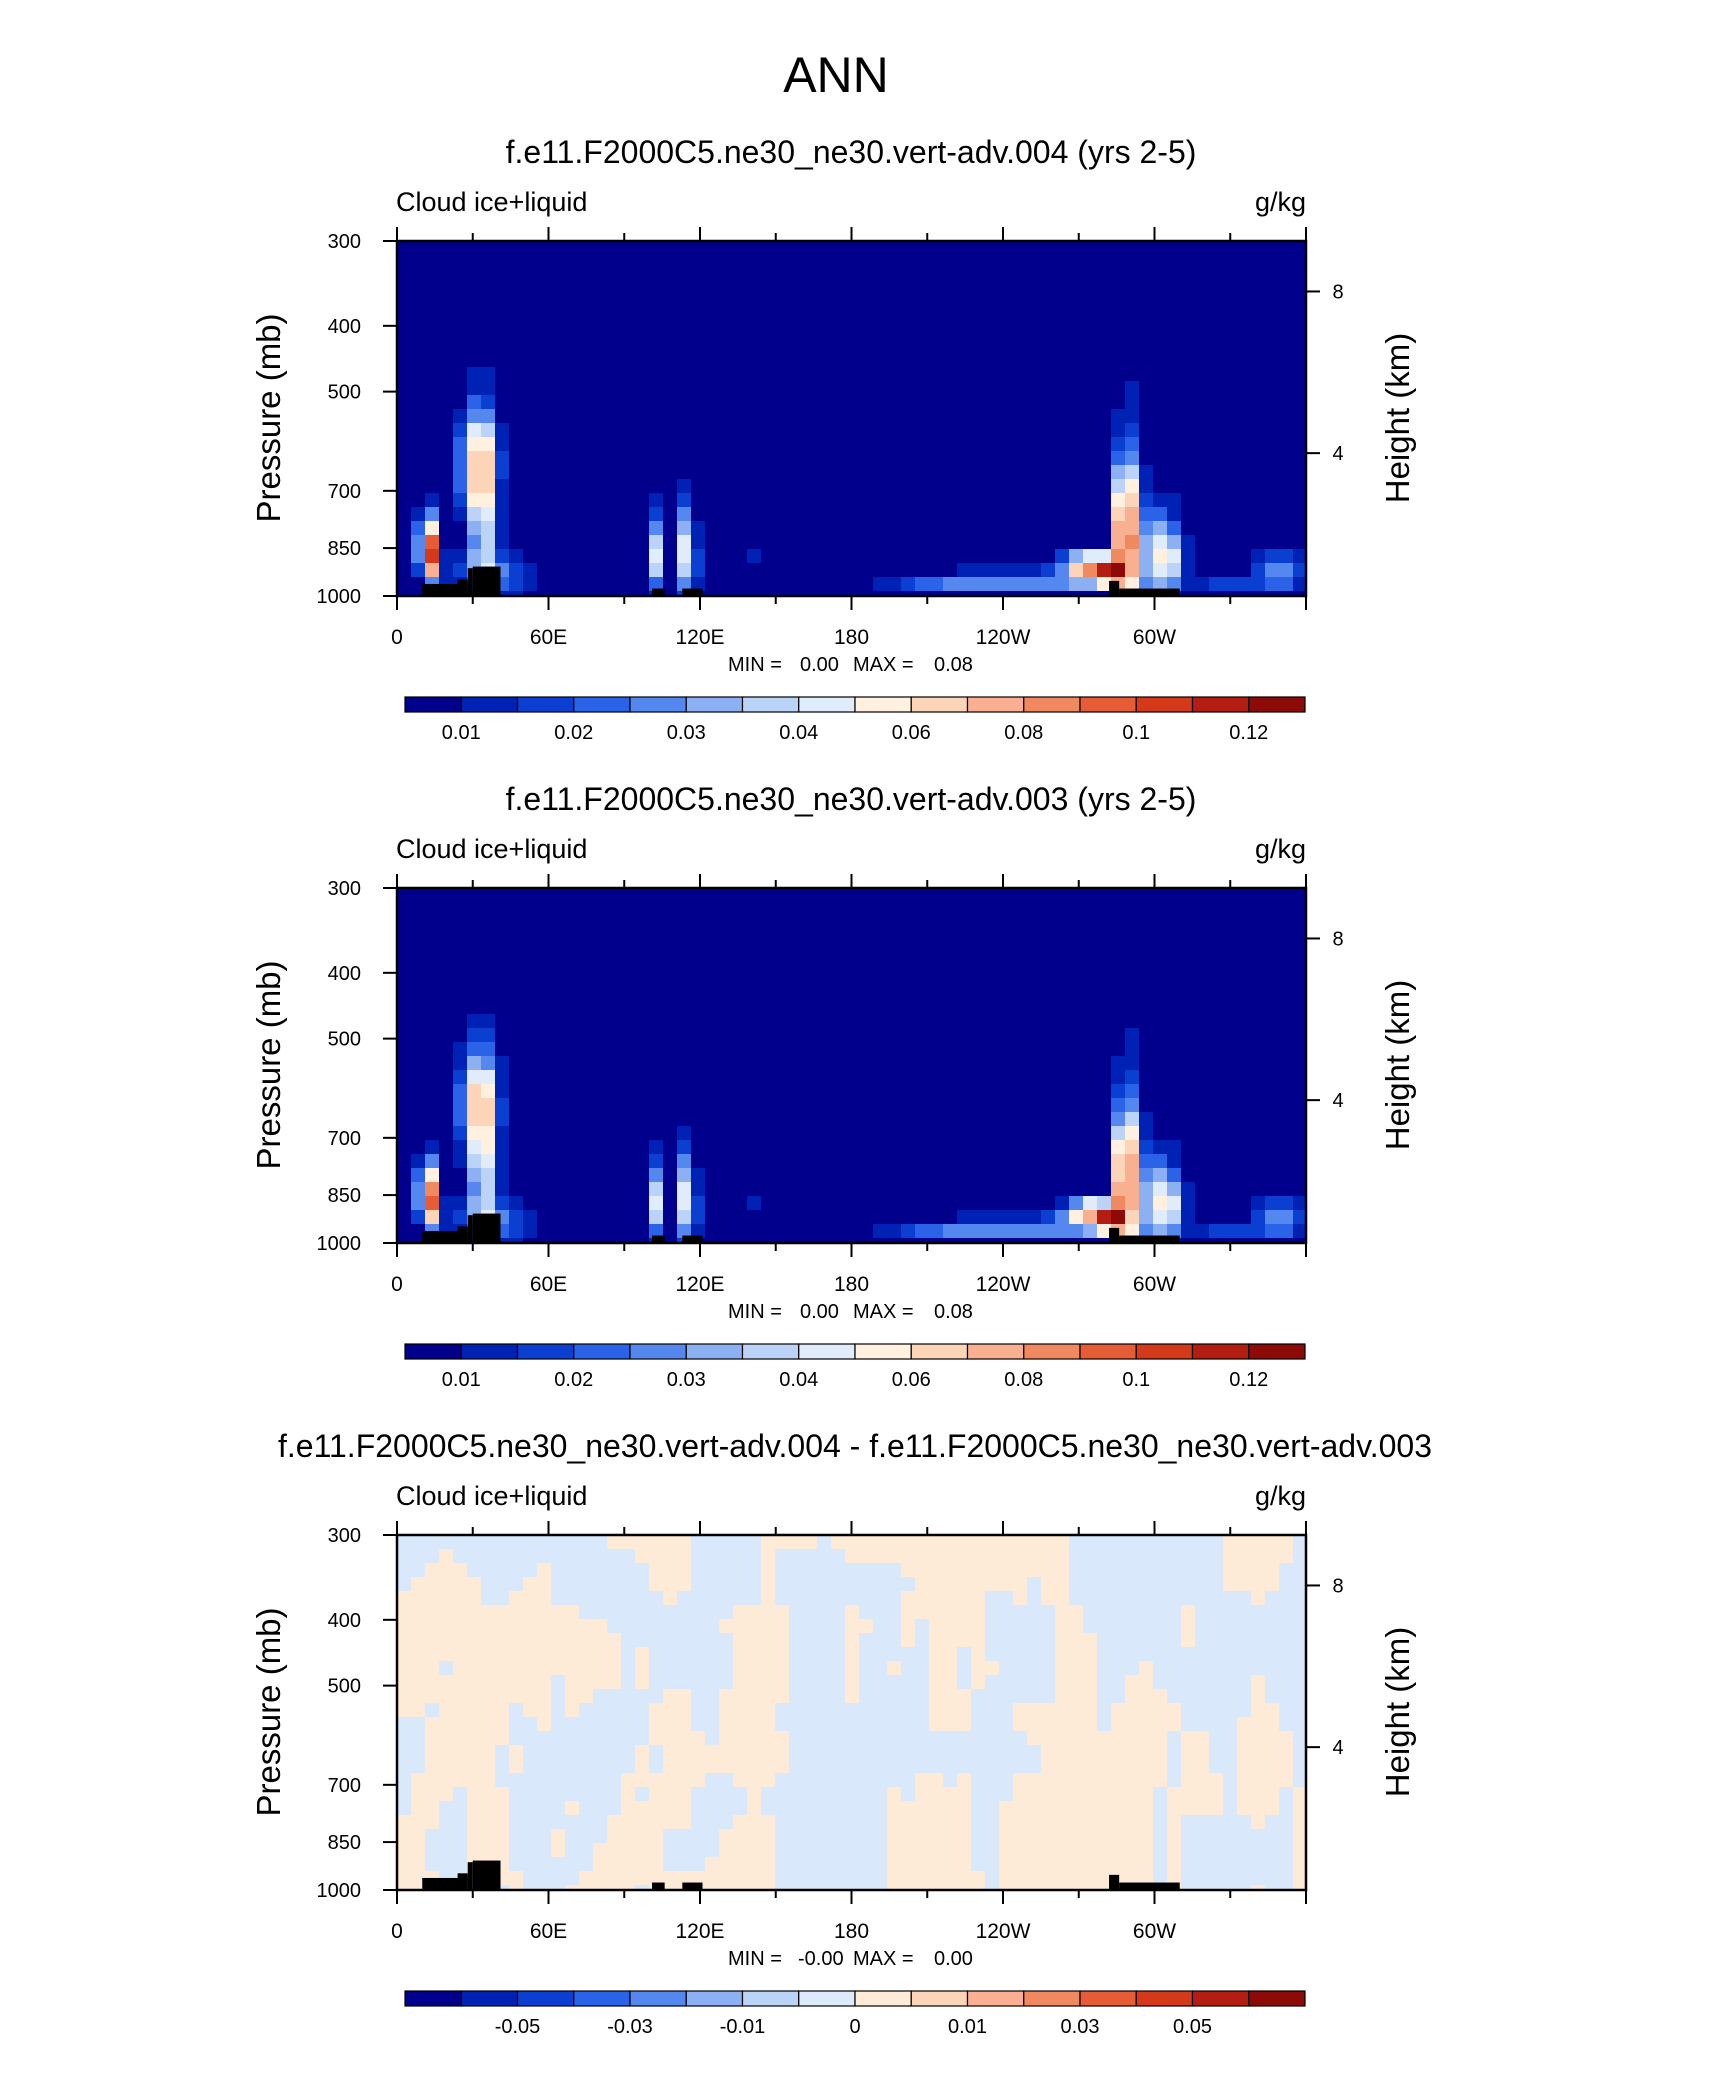 The height and width of the screenshot is (2074, 1710). I want to click on y-tick-label: 850, so click(344, 1196).